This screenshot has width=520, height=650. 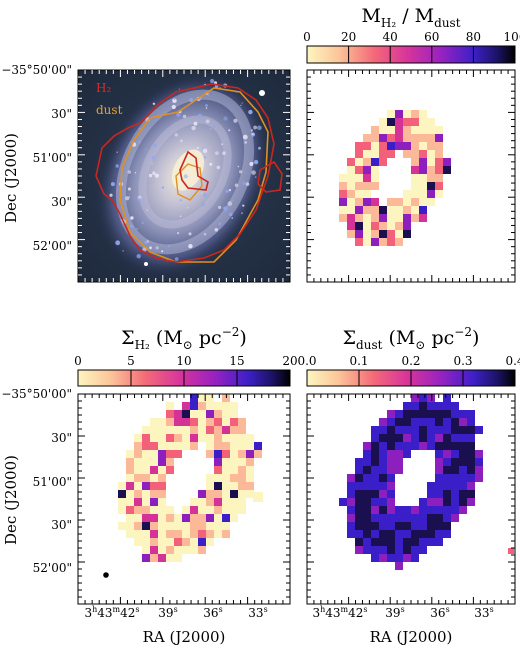 I want to click on colorbar-tick-label: 100, so click(x=512, y=37).